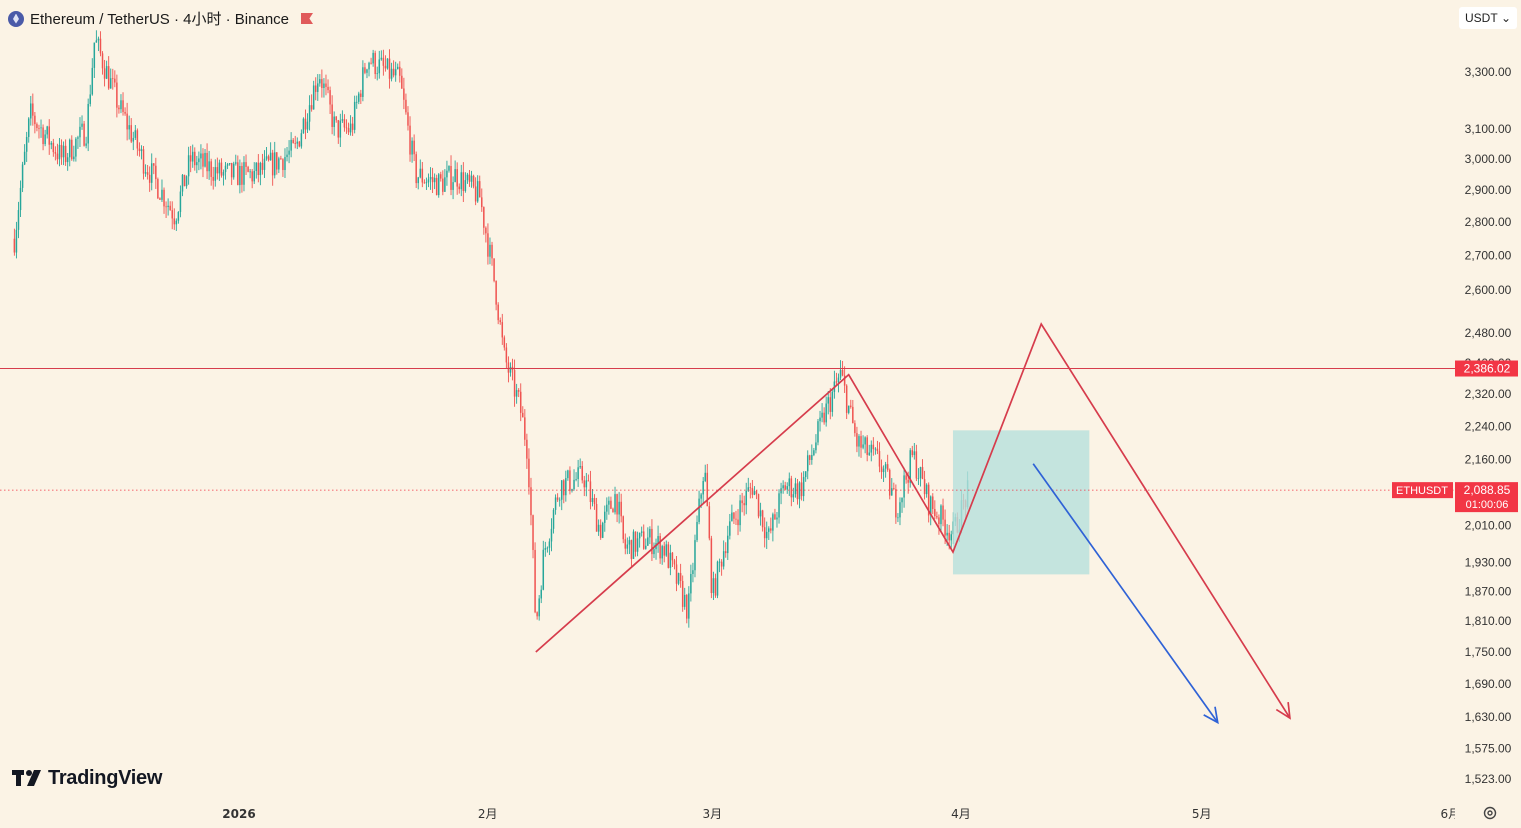  What do you see at coordinates (1490, 813) in the screenshot?
I see `settings-gear-icon` at bounding box center [1490, 813].